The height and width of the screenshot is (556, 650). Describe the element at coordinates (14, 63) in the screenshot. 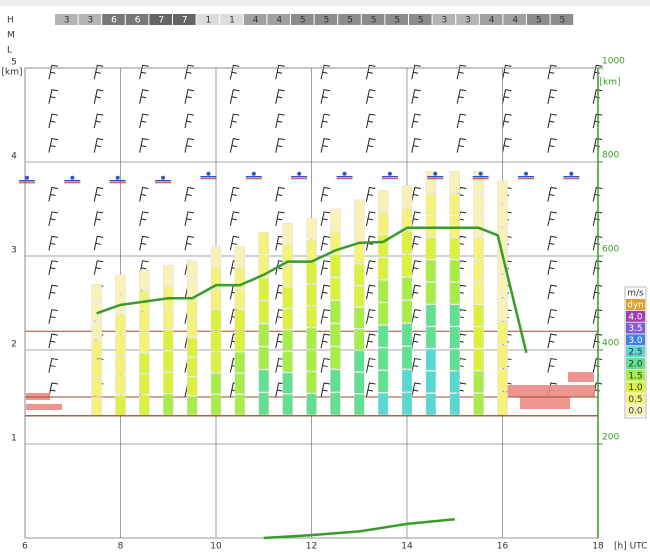

I see `y-tick-label: 5` at that location.